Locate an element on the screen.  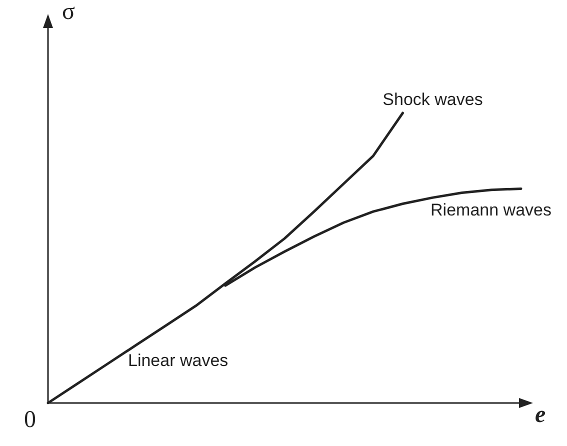
text: 0 is located at coordinates (30, 420).